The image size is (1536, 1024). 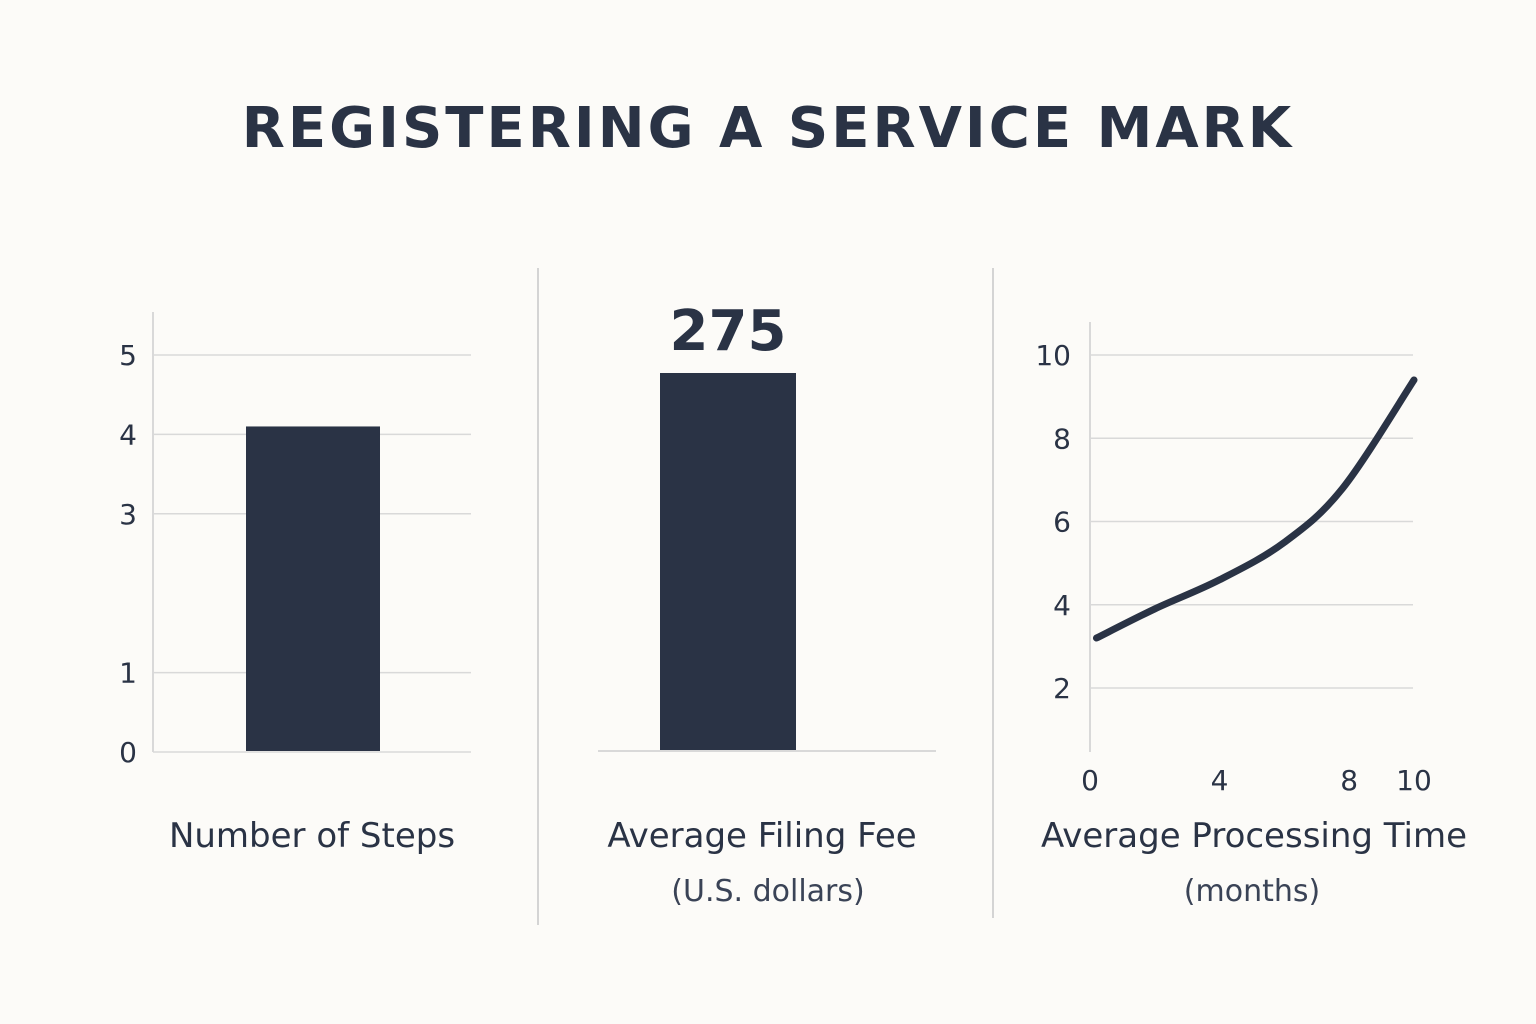 I want to click on steps-chart: 0 1 3 4 5 Number of Steps, so click(x=295, y=584).